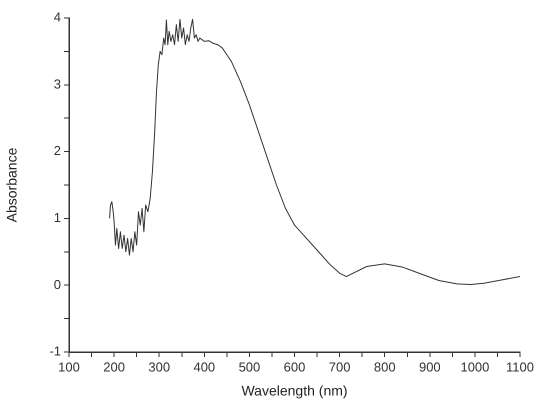 This screenshot has height=404, width=537. What do you see at coordinates (429, 366) in the screenshot?
I see `x-tick-label: 900` at bounding box center [429, 366].